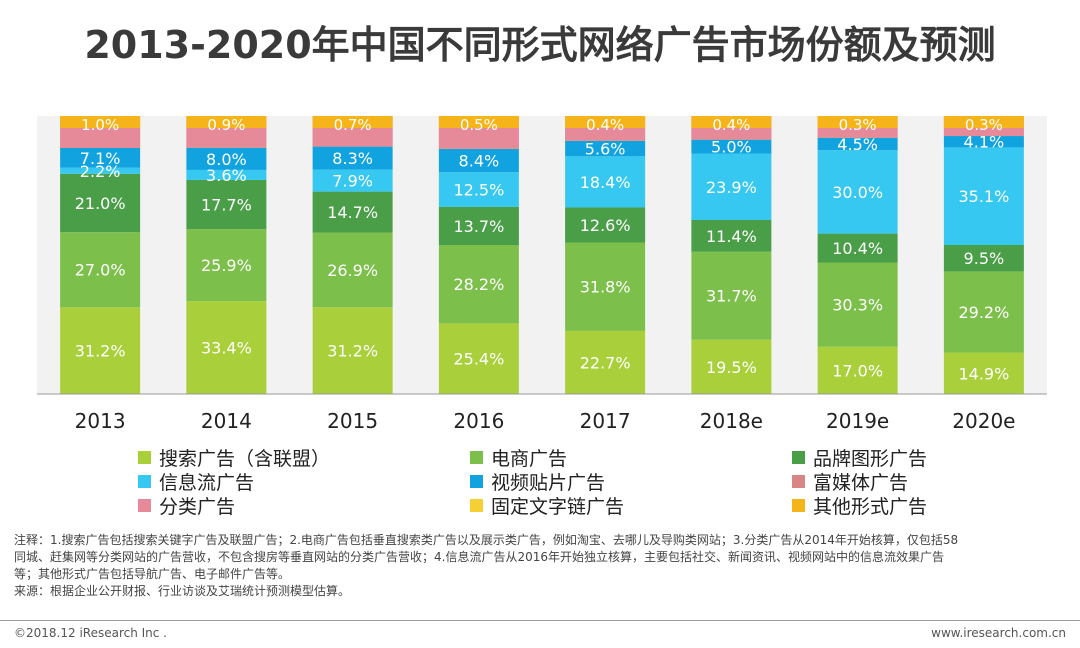 The height and width of the screenshot is (648, 1080). What do you see at coordinates (605, 421) in the screenshot?
I see `x-tick-label: 2017` at bounding box center [605, 421].